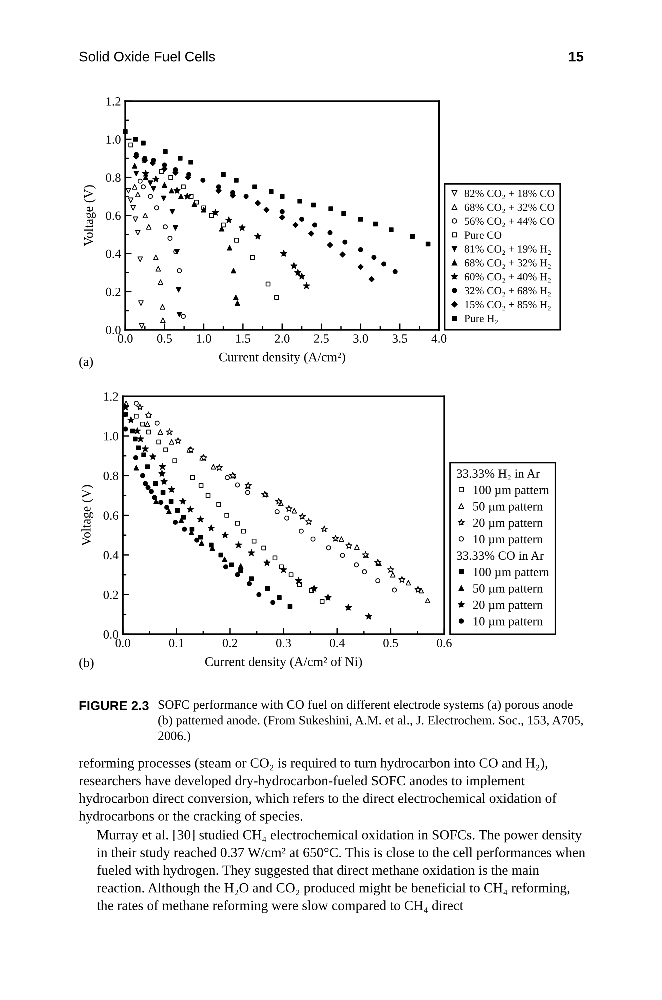  I want to click on x-tick-label: 0.2, so click(230, 643).